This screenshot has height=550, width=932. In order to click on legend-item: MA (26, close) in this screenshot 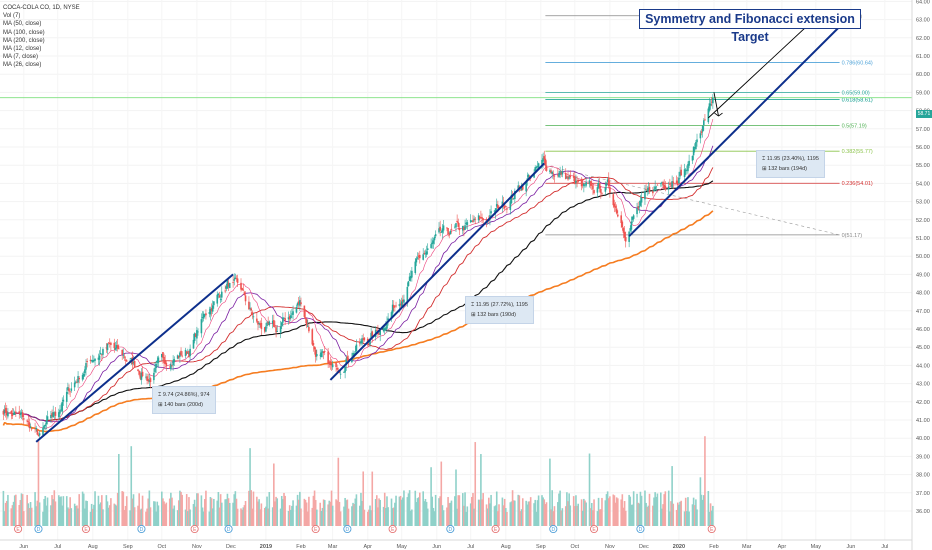, I will do `click(22, 65)`.